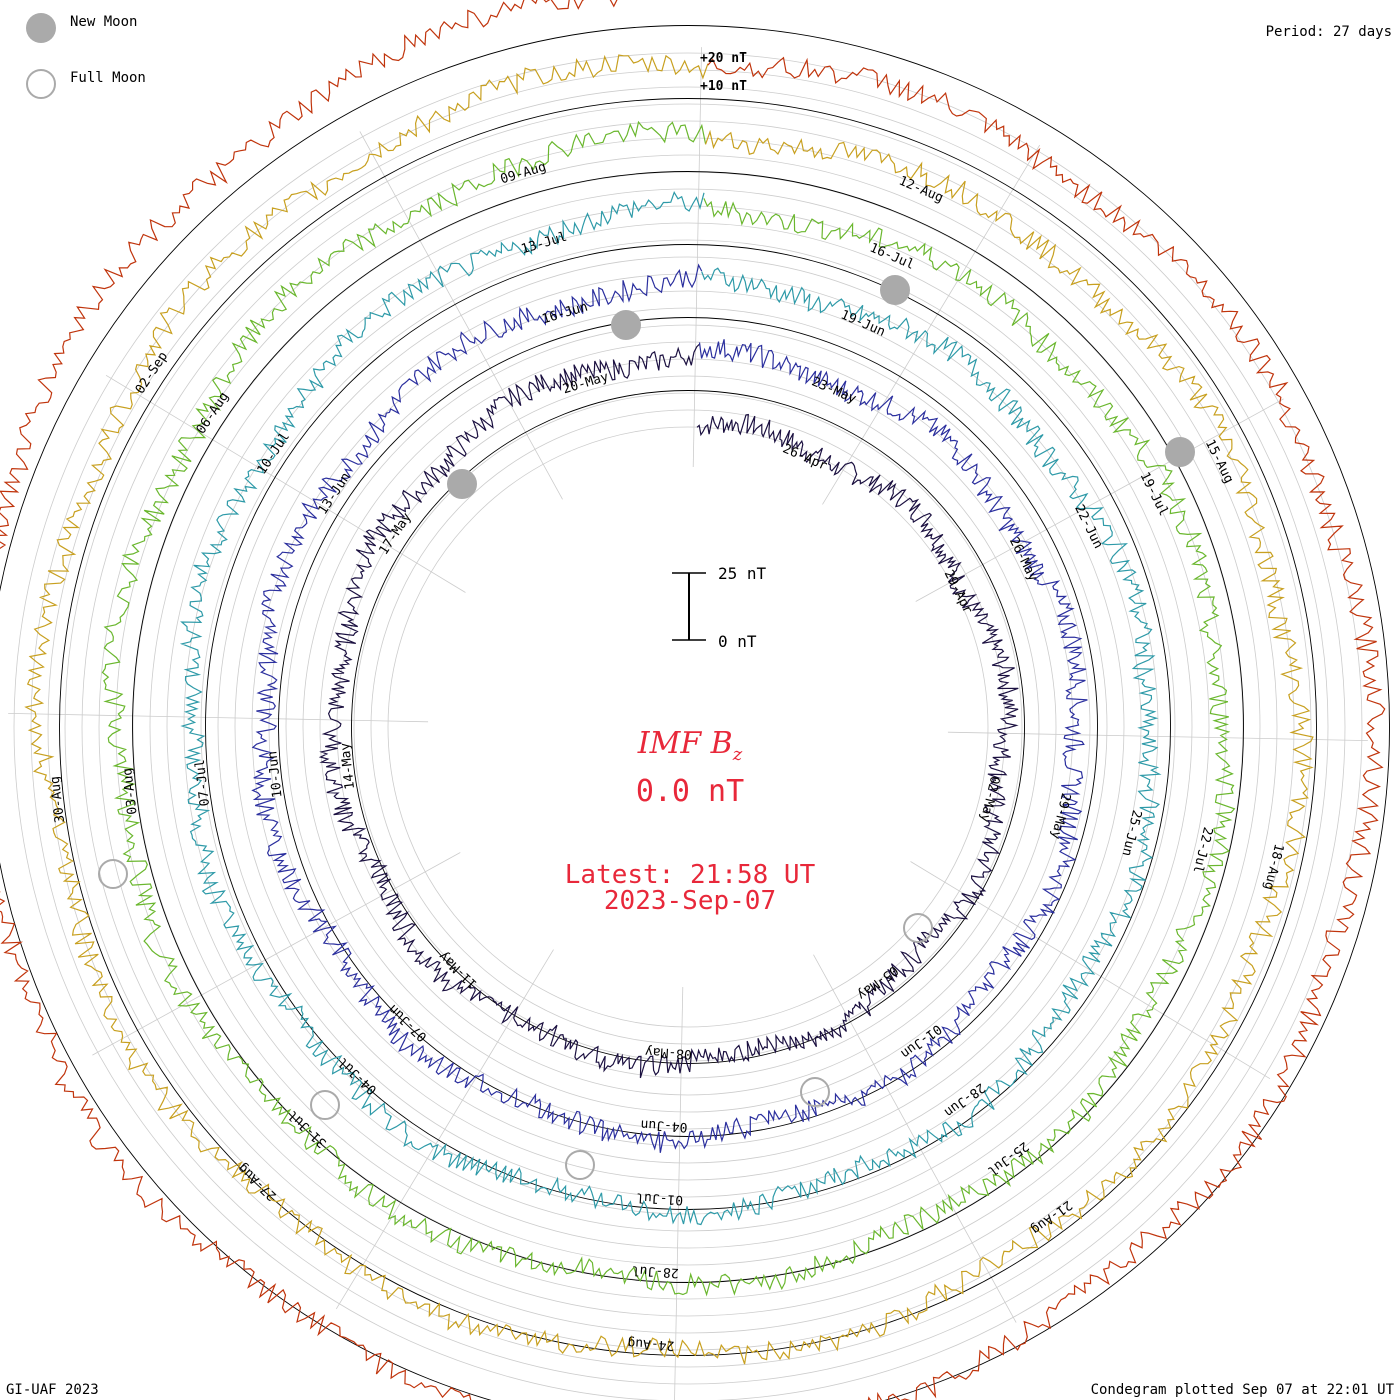 Image resolution: width=1400 pixels, height=1400 pixels. Describe the element at coordinates (335, 493) in the screenshot. I see `date-label: 13-Jun` at that location.